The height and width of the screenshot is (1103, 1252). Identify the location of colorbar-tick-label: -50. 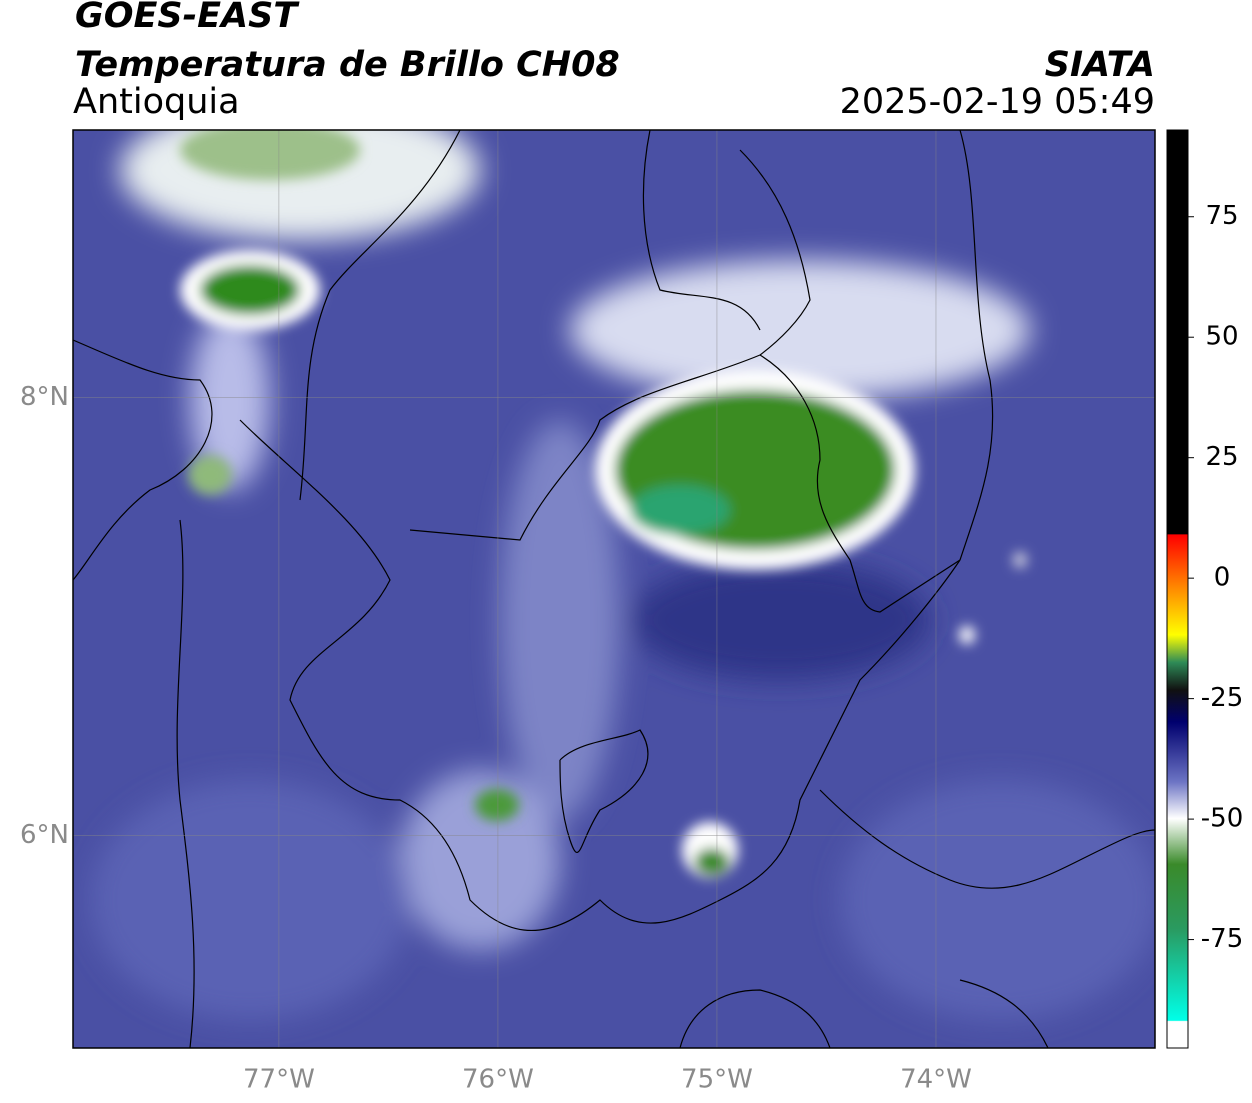
(1222, 819).